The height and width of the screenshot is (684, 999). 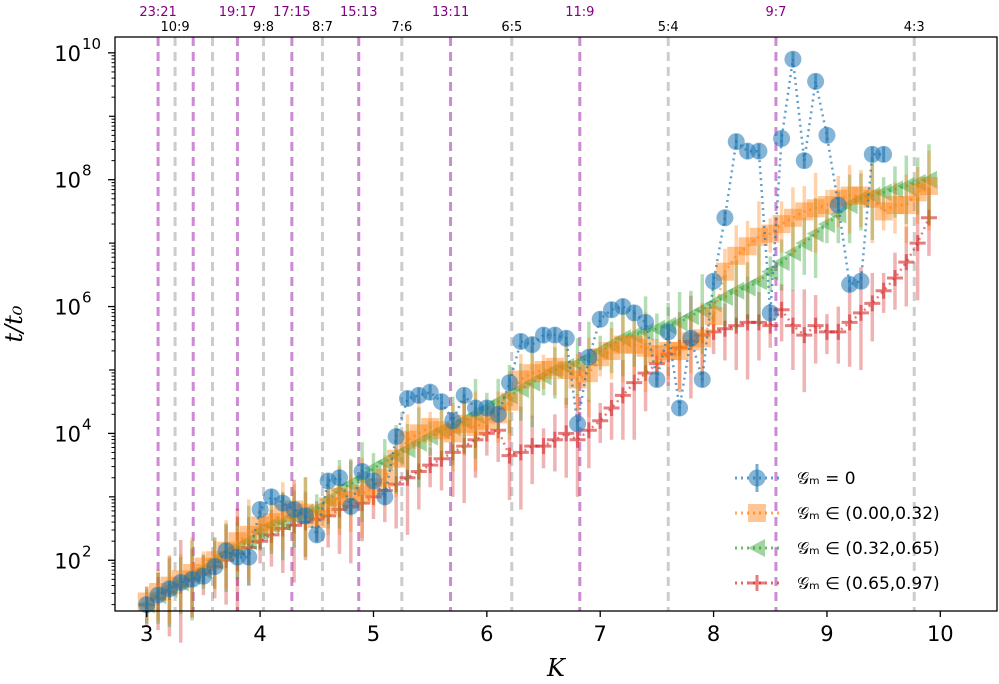 What do you see at coordinates (668, 27) in the screenshot?
I see `resonance-label: 5:4` at bounding box center [668, 27].